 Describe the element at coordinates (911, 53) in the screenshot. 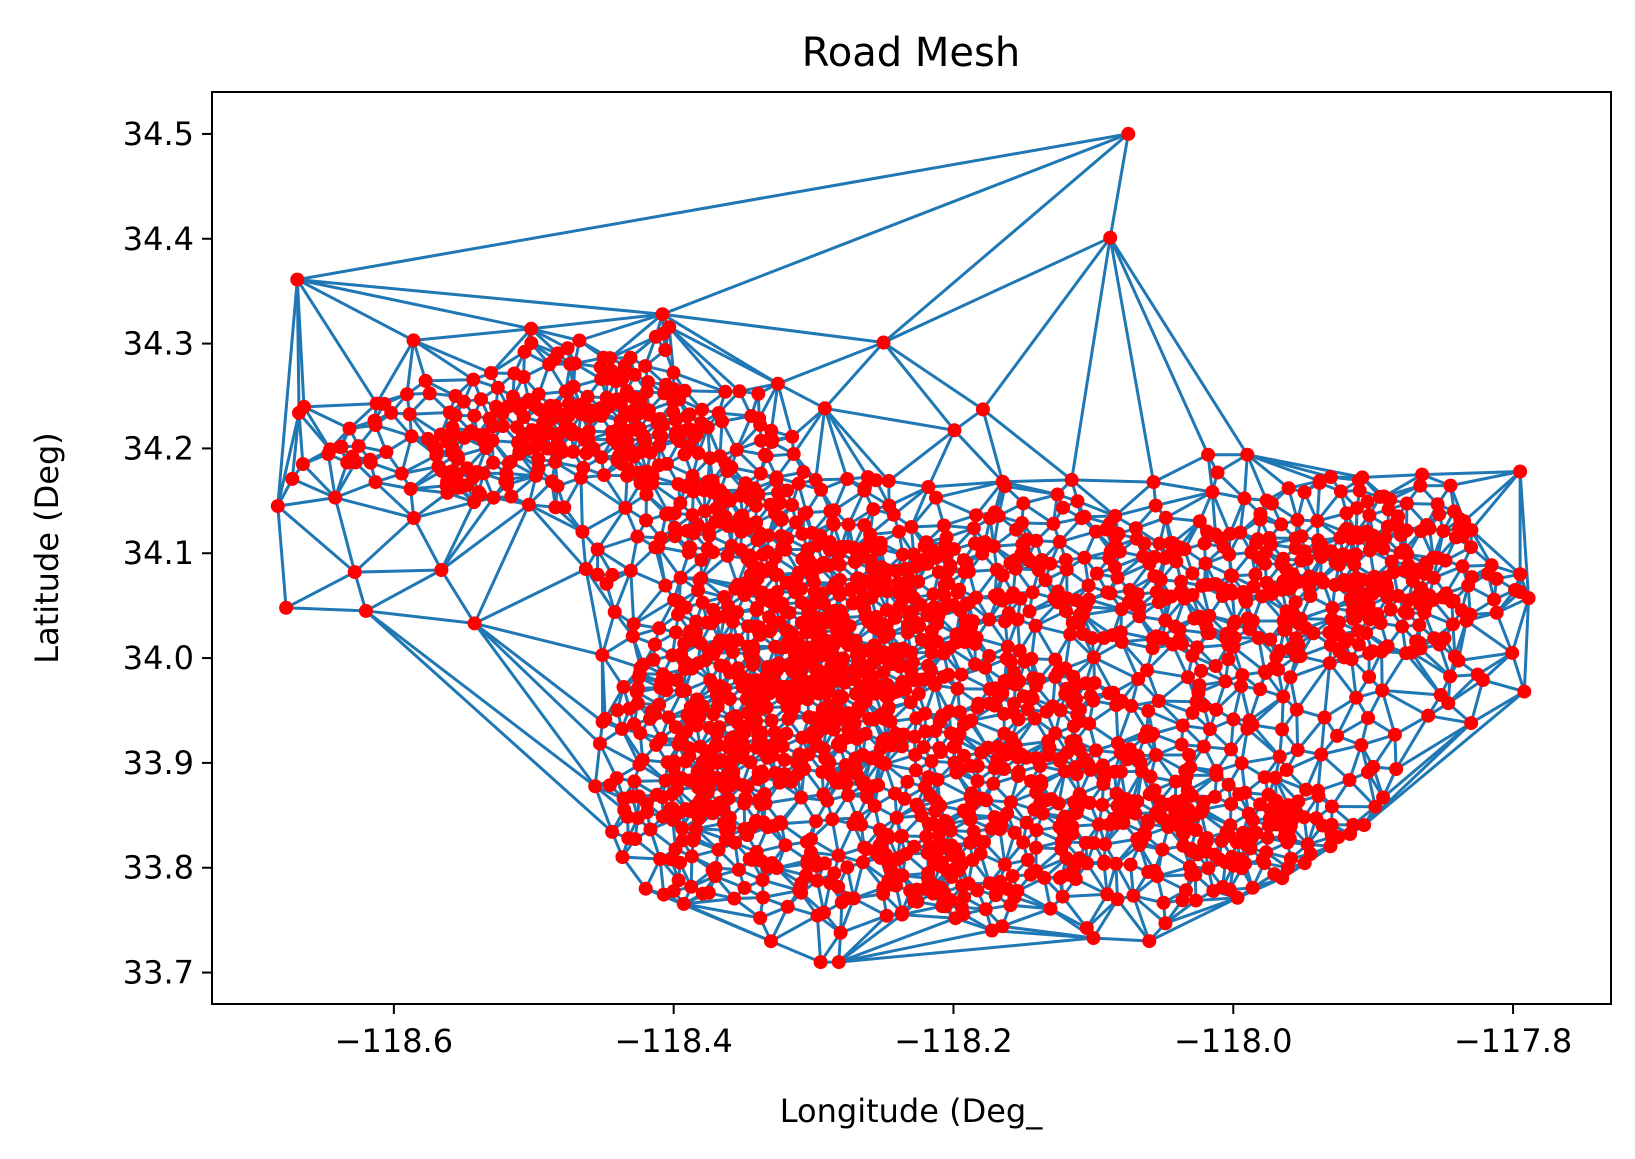

I see `chart-title: Road Mesh` at that location.